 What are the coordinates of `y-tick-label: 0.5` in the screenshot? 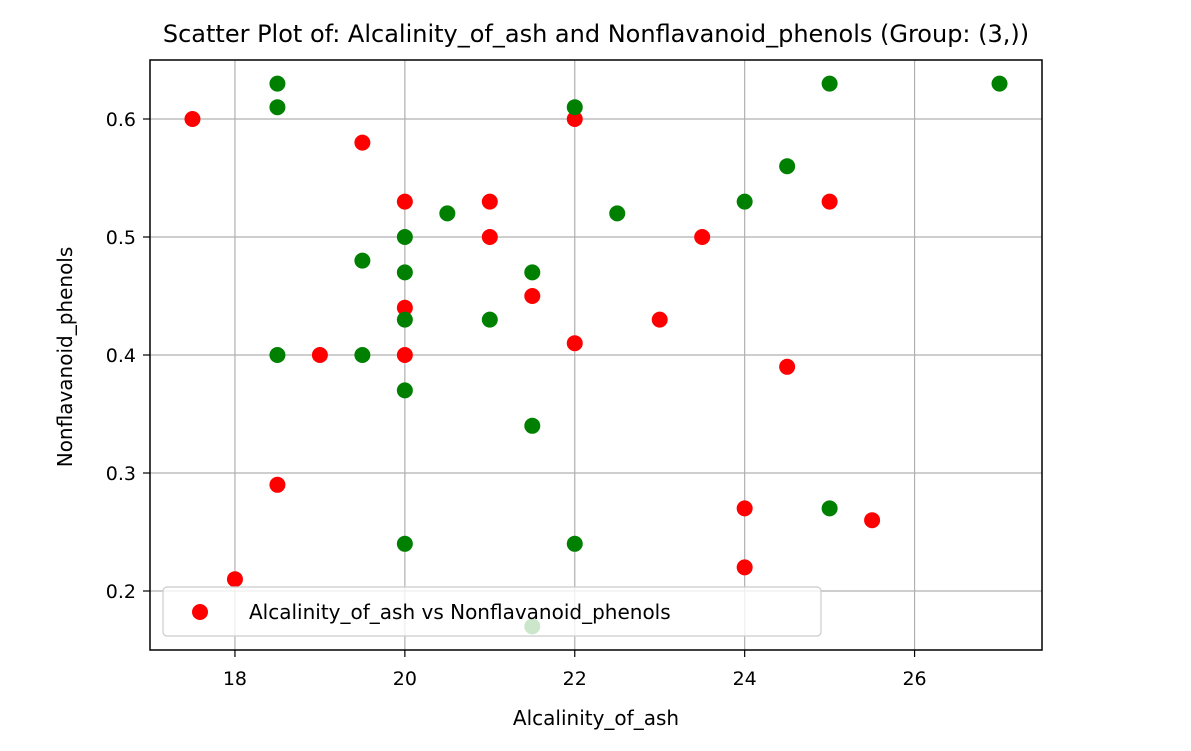 It's located at (121, 238).